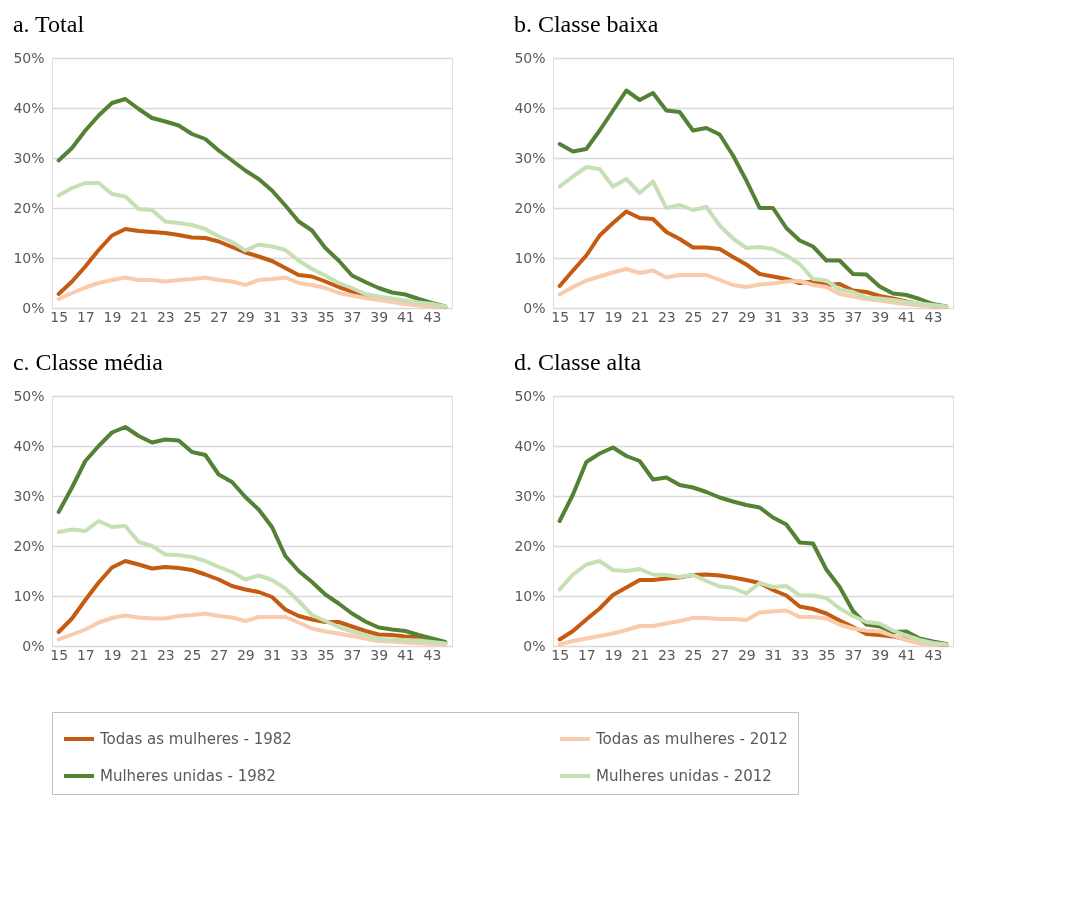 The width and height of the screenshot is (1088, 906). I want to click on legend-label: Mulheres unidas - 1982, so click(188, 776).